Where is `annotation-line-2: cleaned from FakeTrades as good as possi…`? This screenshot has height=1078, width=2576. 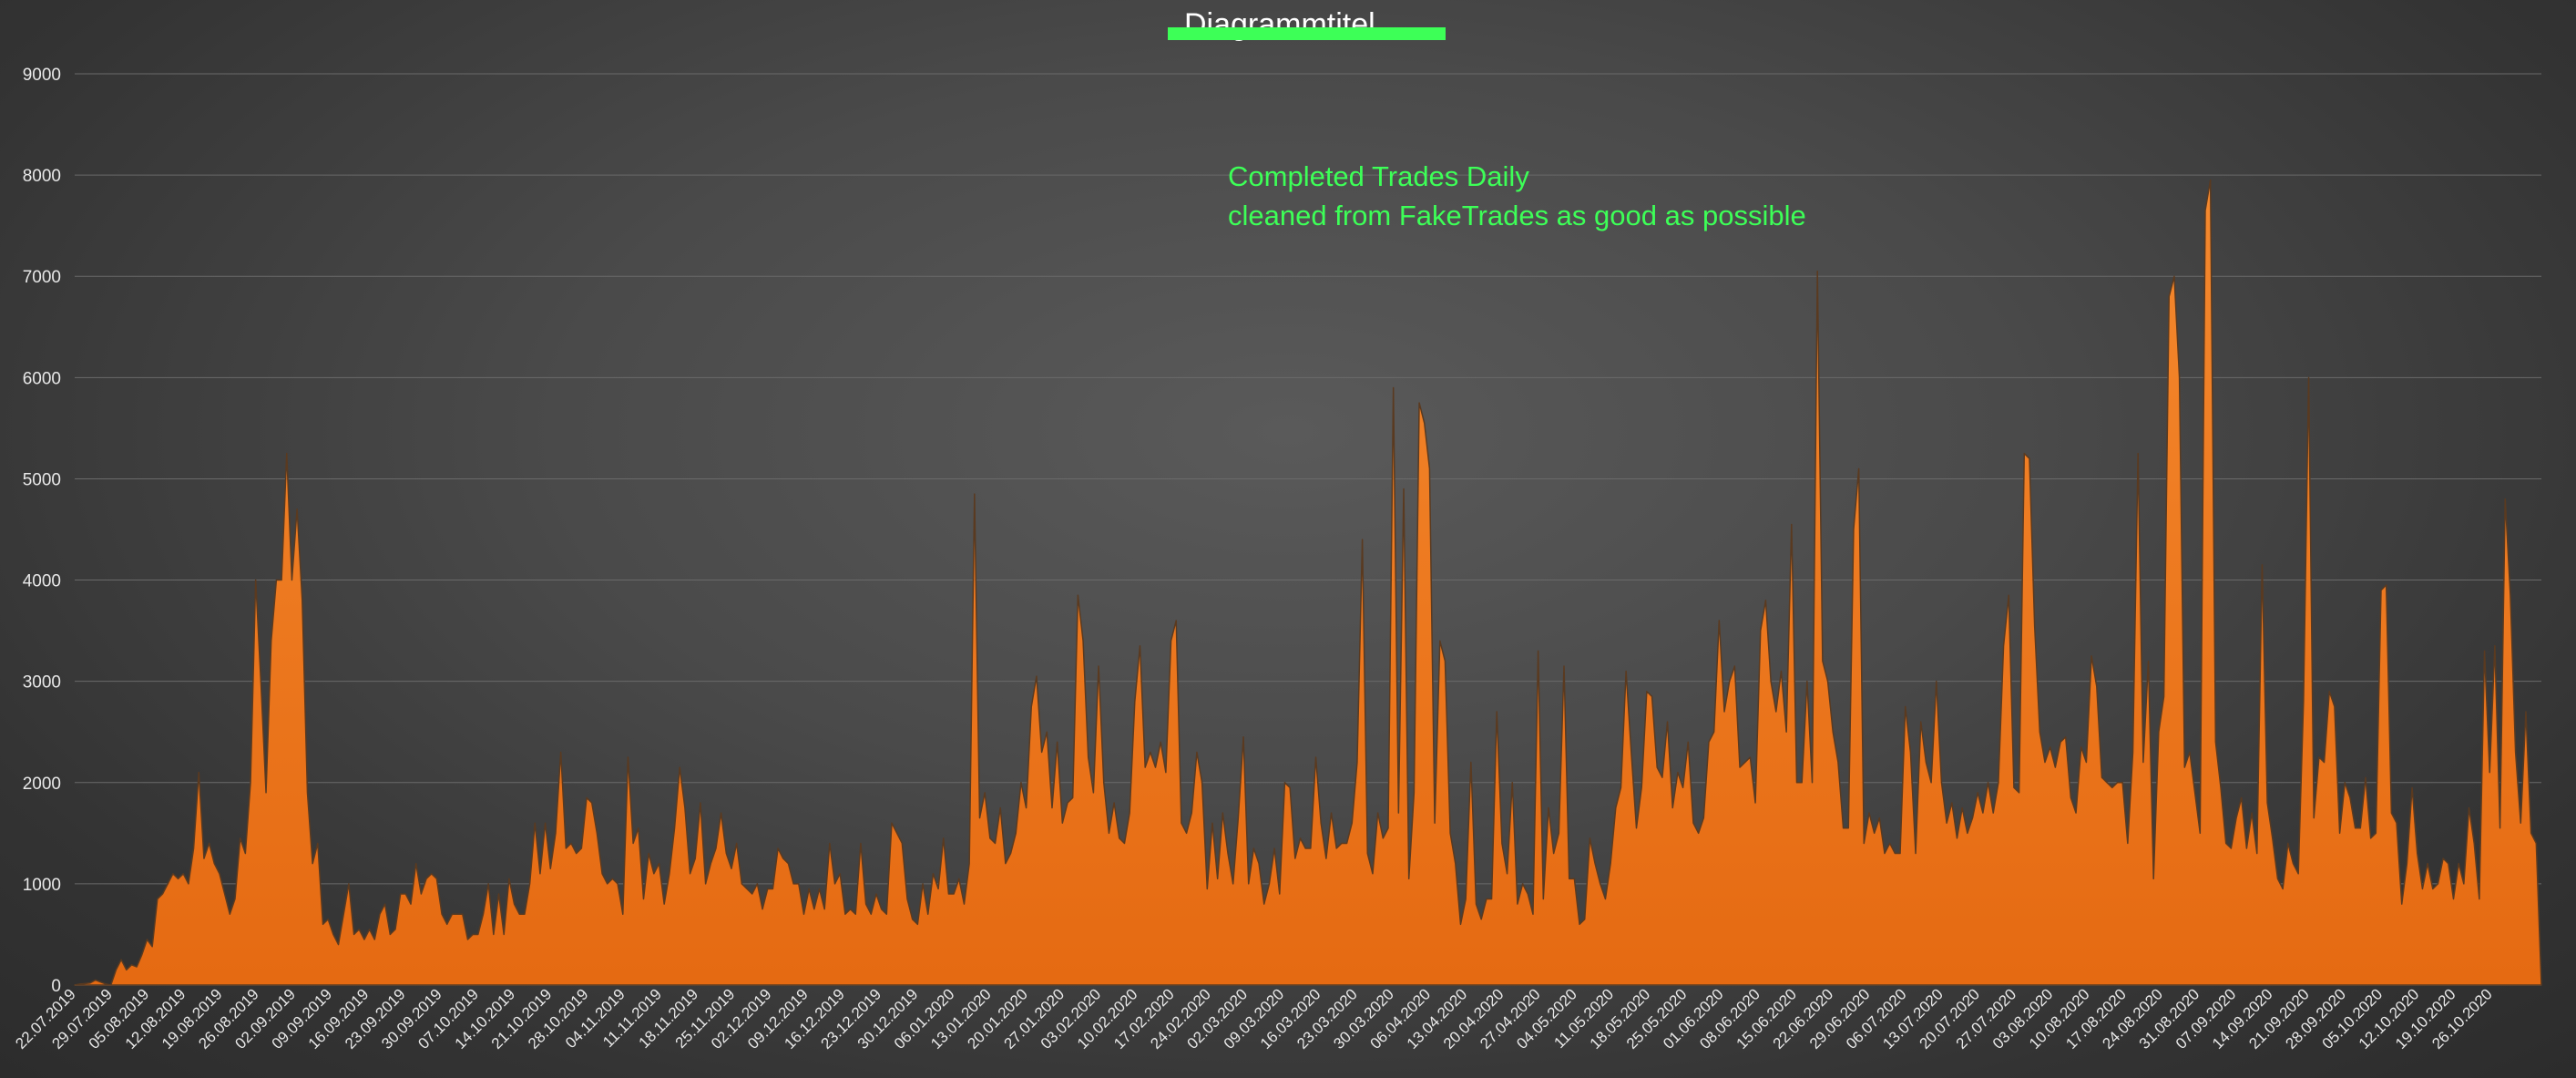
annotation-line-2: cleaned from FakeTrades as good as possi… is located at coordinates (1517, 215).